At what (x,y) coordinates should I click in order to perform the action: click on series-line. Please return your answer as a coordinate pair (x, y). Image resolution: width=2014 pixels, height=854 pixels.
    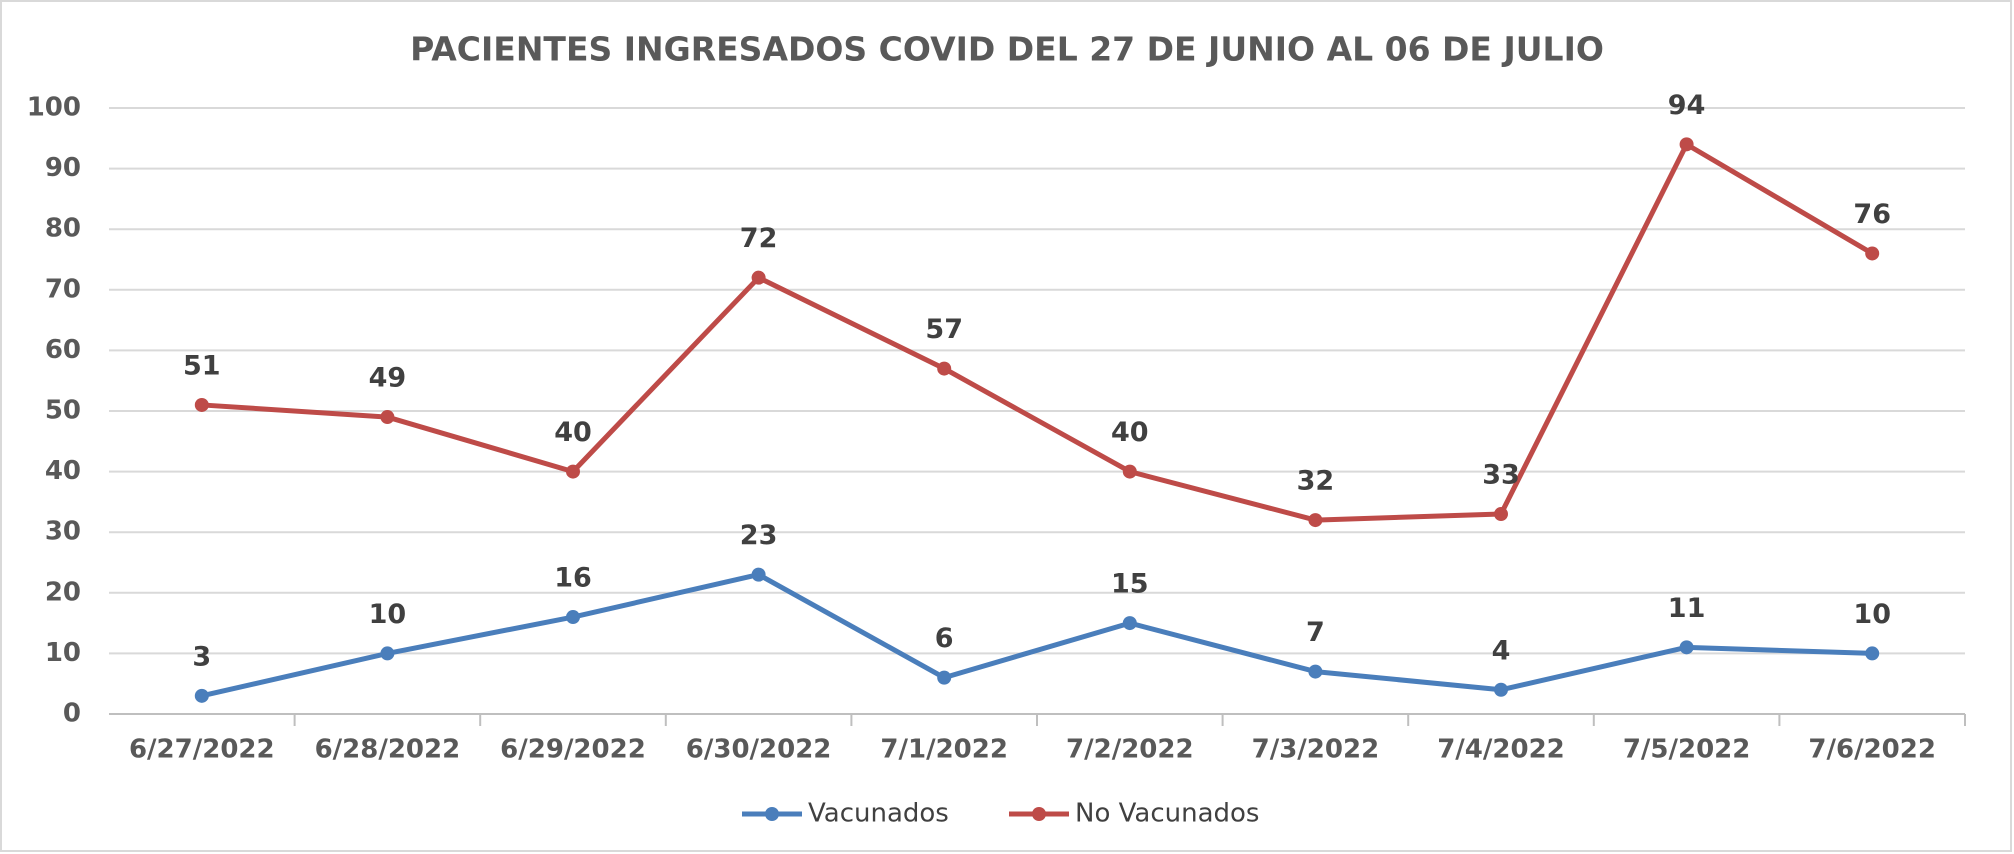
    Looking at the image, I should click on (1037, 635).